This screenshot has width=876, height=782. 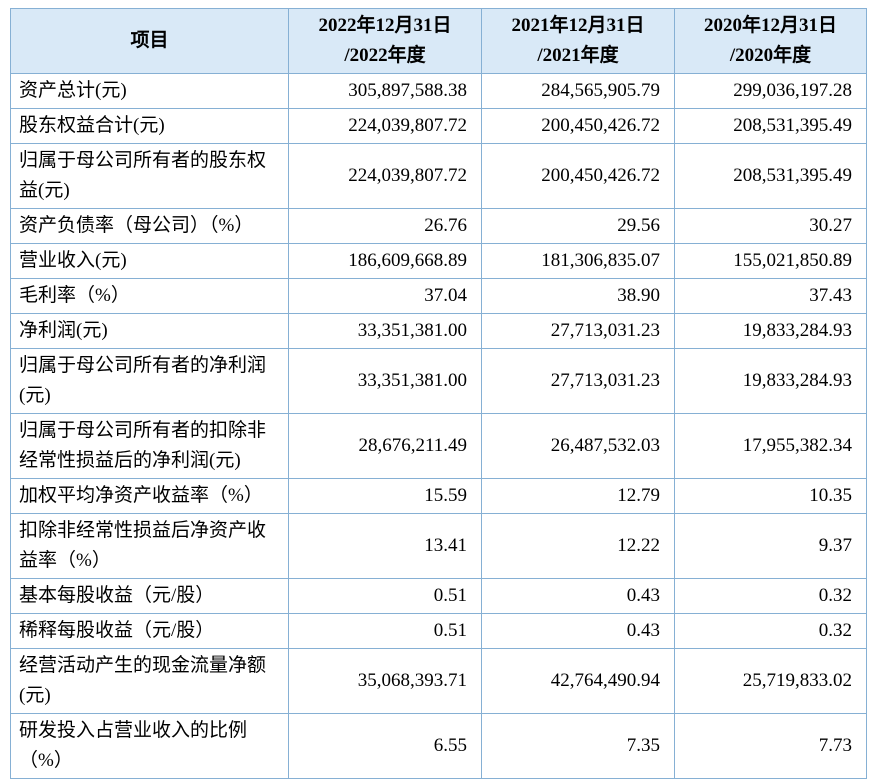 What do you see at coordinates (770, 226) in the screenshot?
I see `cell-value: 30.27` at bounding box center [770, 226].